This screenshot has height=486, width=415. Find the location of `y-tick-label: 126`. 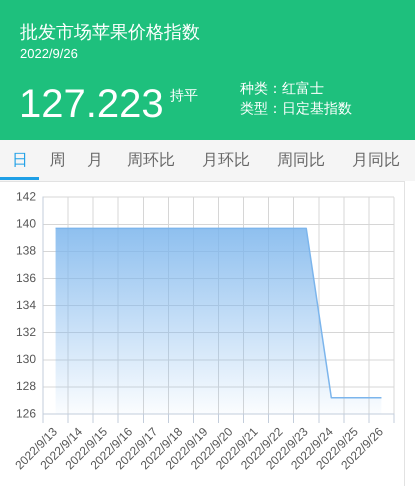

y-tick-label: 126 is located at coordinates (26, 413).